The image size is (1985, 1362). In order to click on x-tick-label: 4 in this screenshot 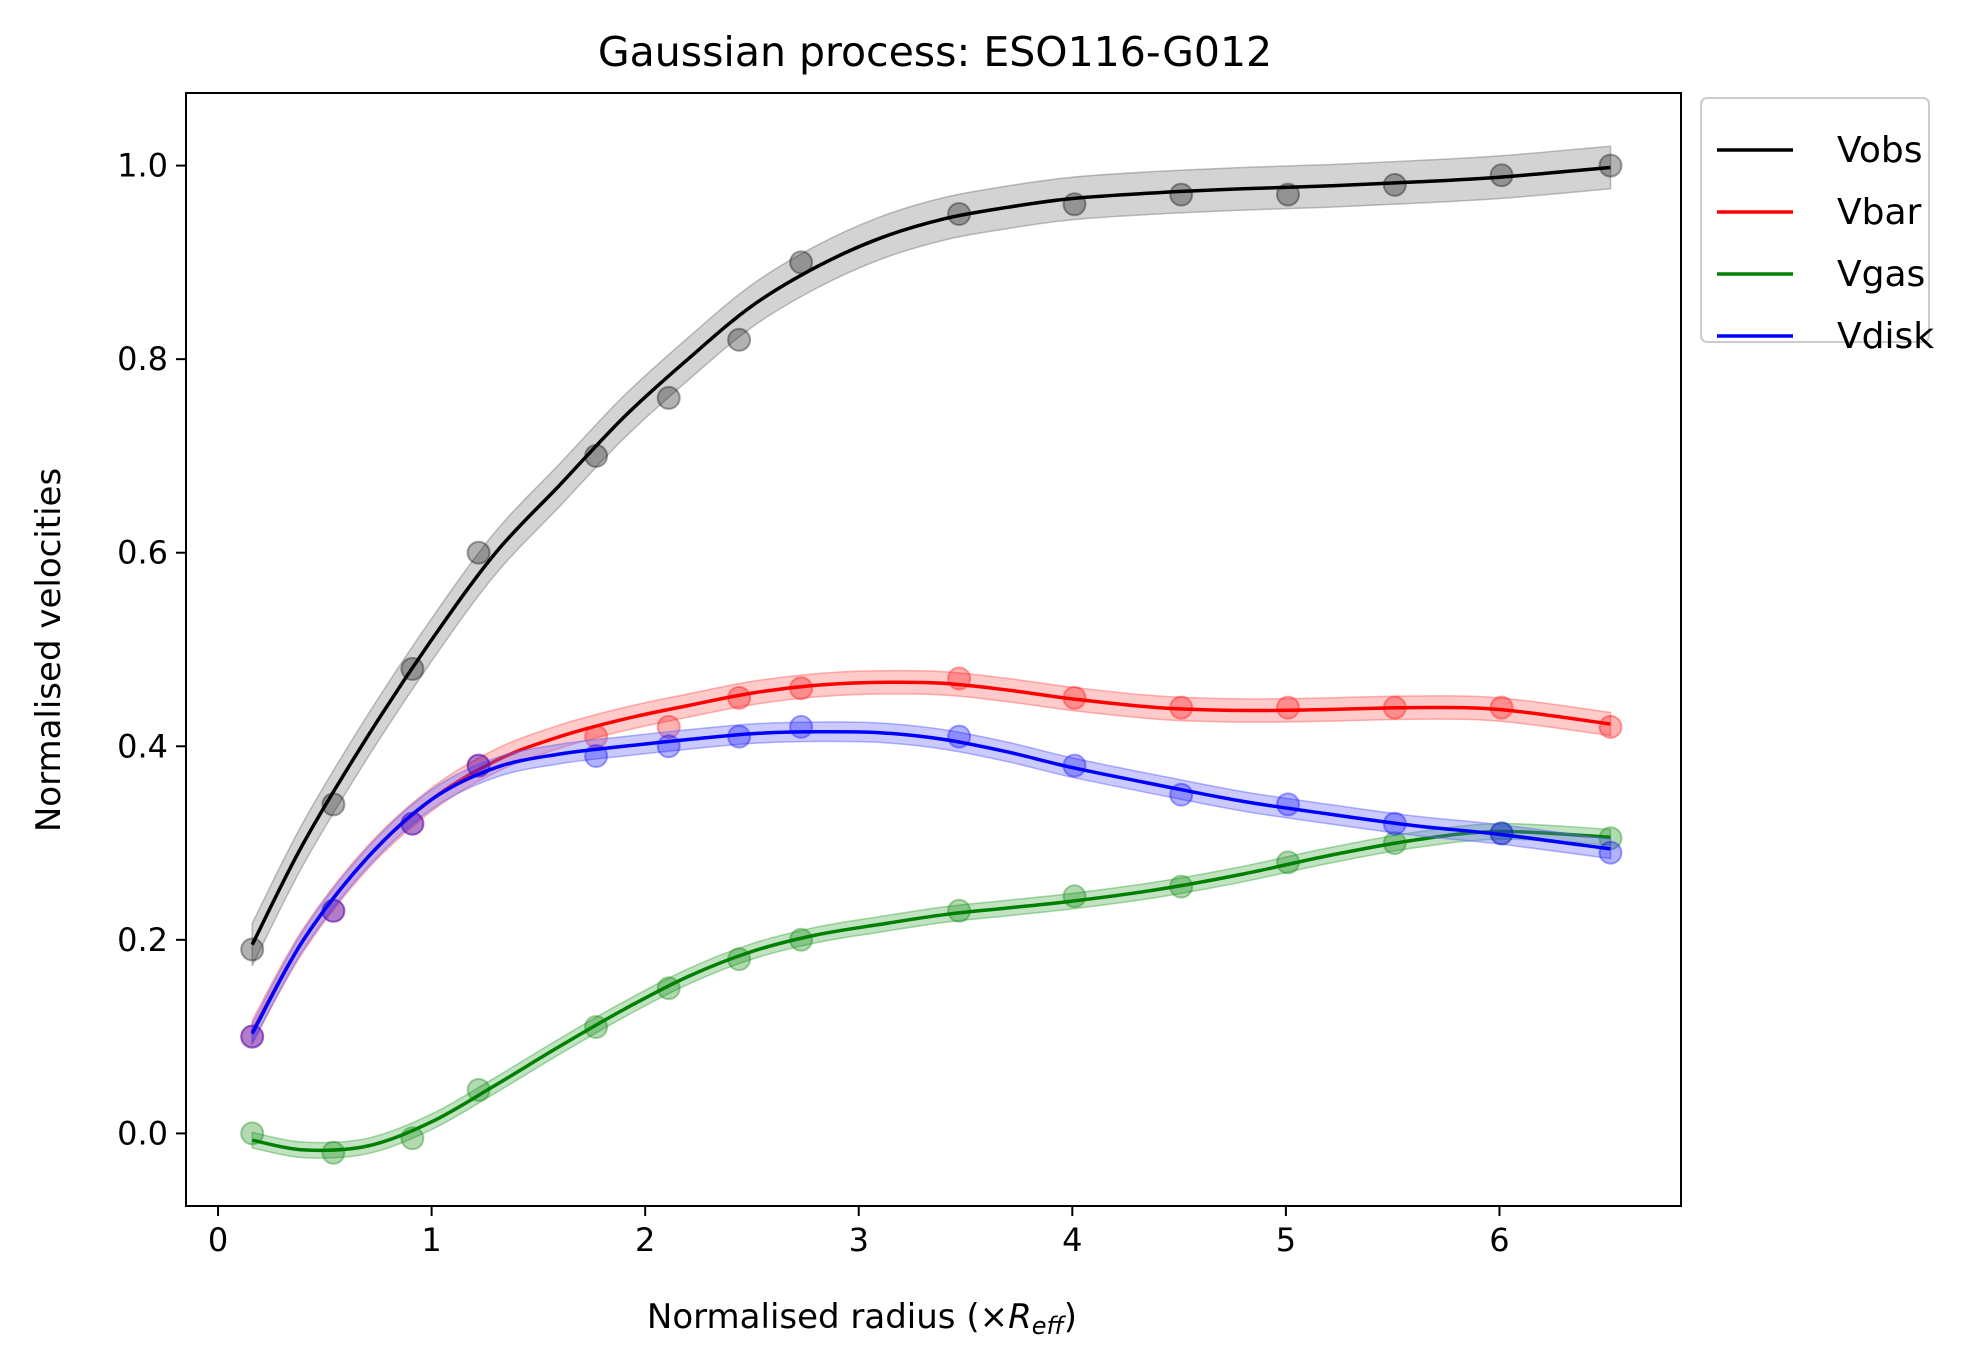, I will do `click(1072, 1240)`.